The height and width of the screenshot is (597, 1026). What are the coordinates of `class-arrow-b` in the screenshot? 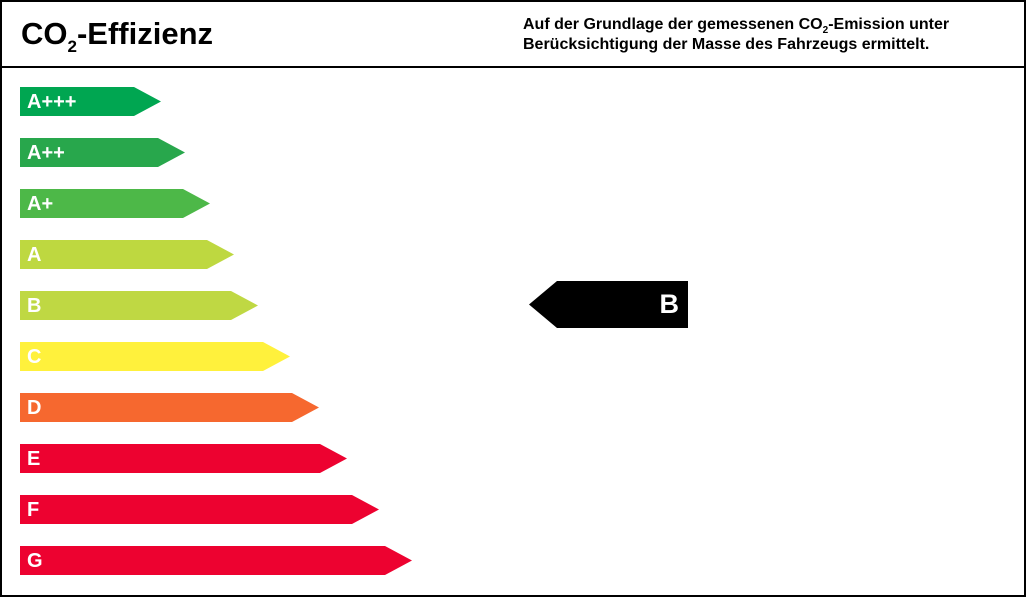 It's located at (139, 305).